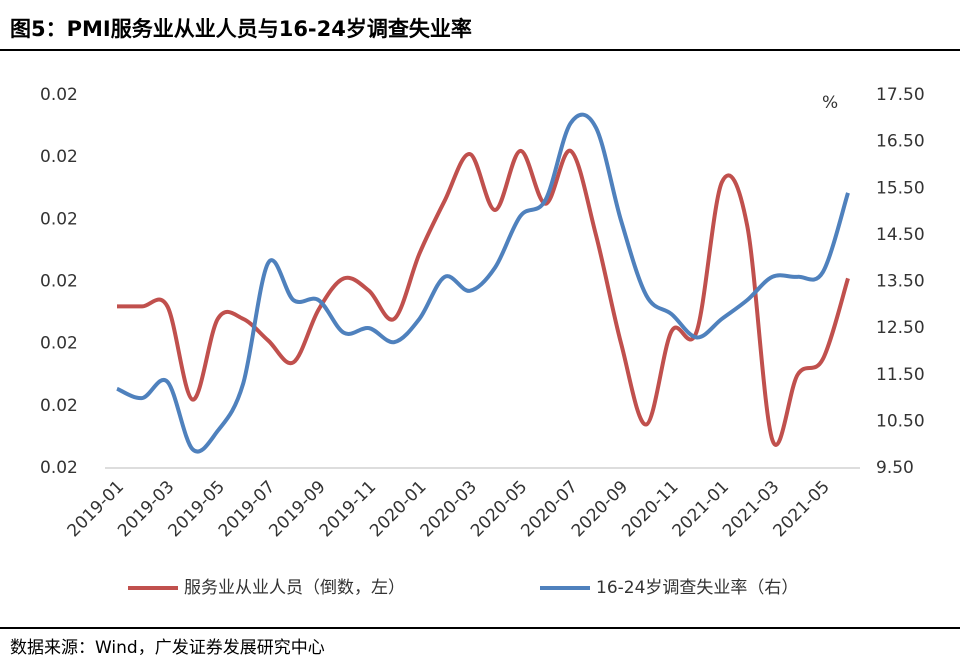  Describe the element at coordinates (900, 142) in the screenshot. I see `y2-tick-label: 16.50` at that location.